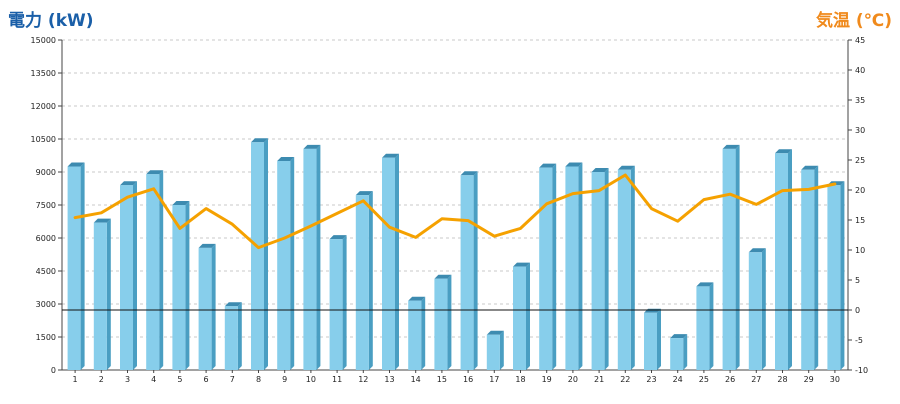 Image resolution: width=900 pixels, height=404 pixels. I want to click on x-tick-label: 11, so click(337, 379).